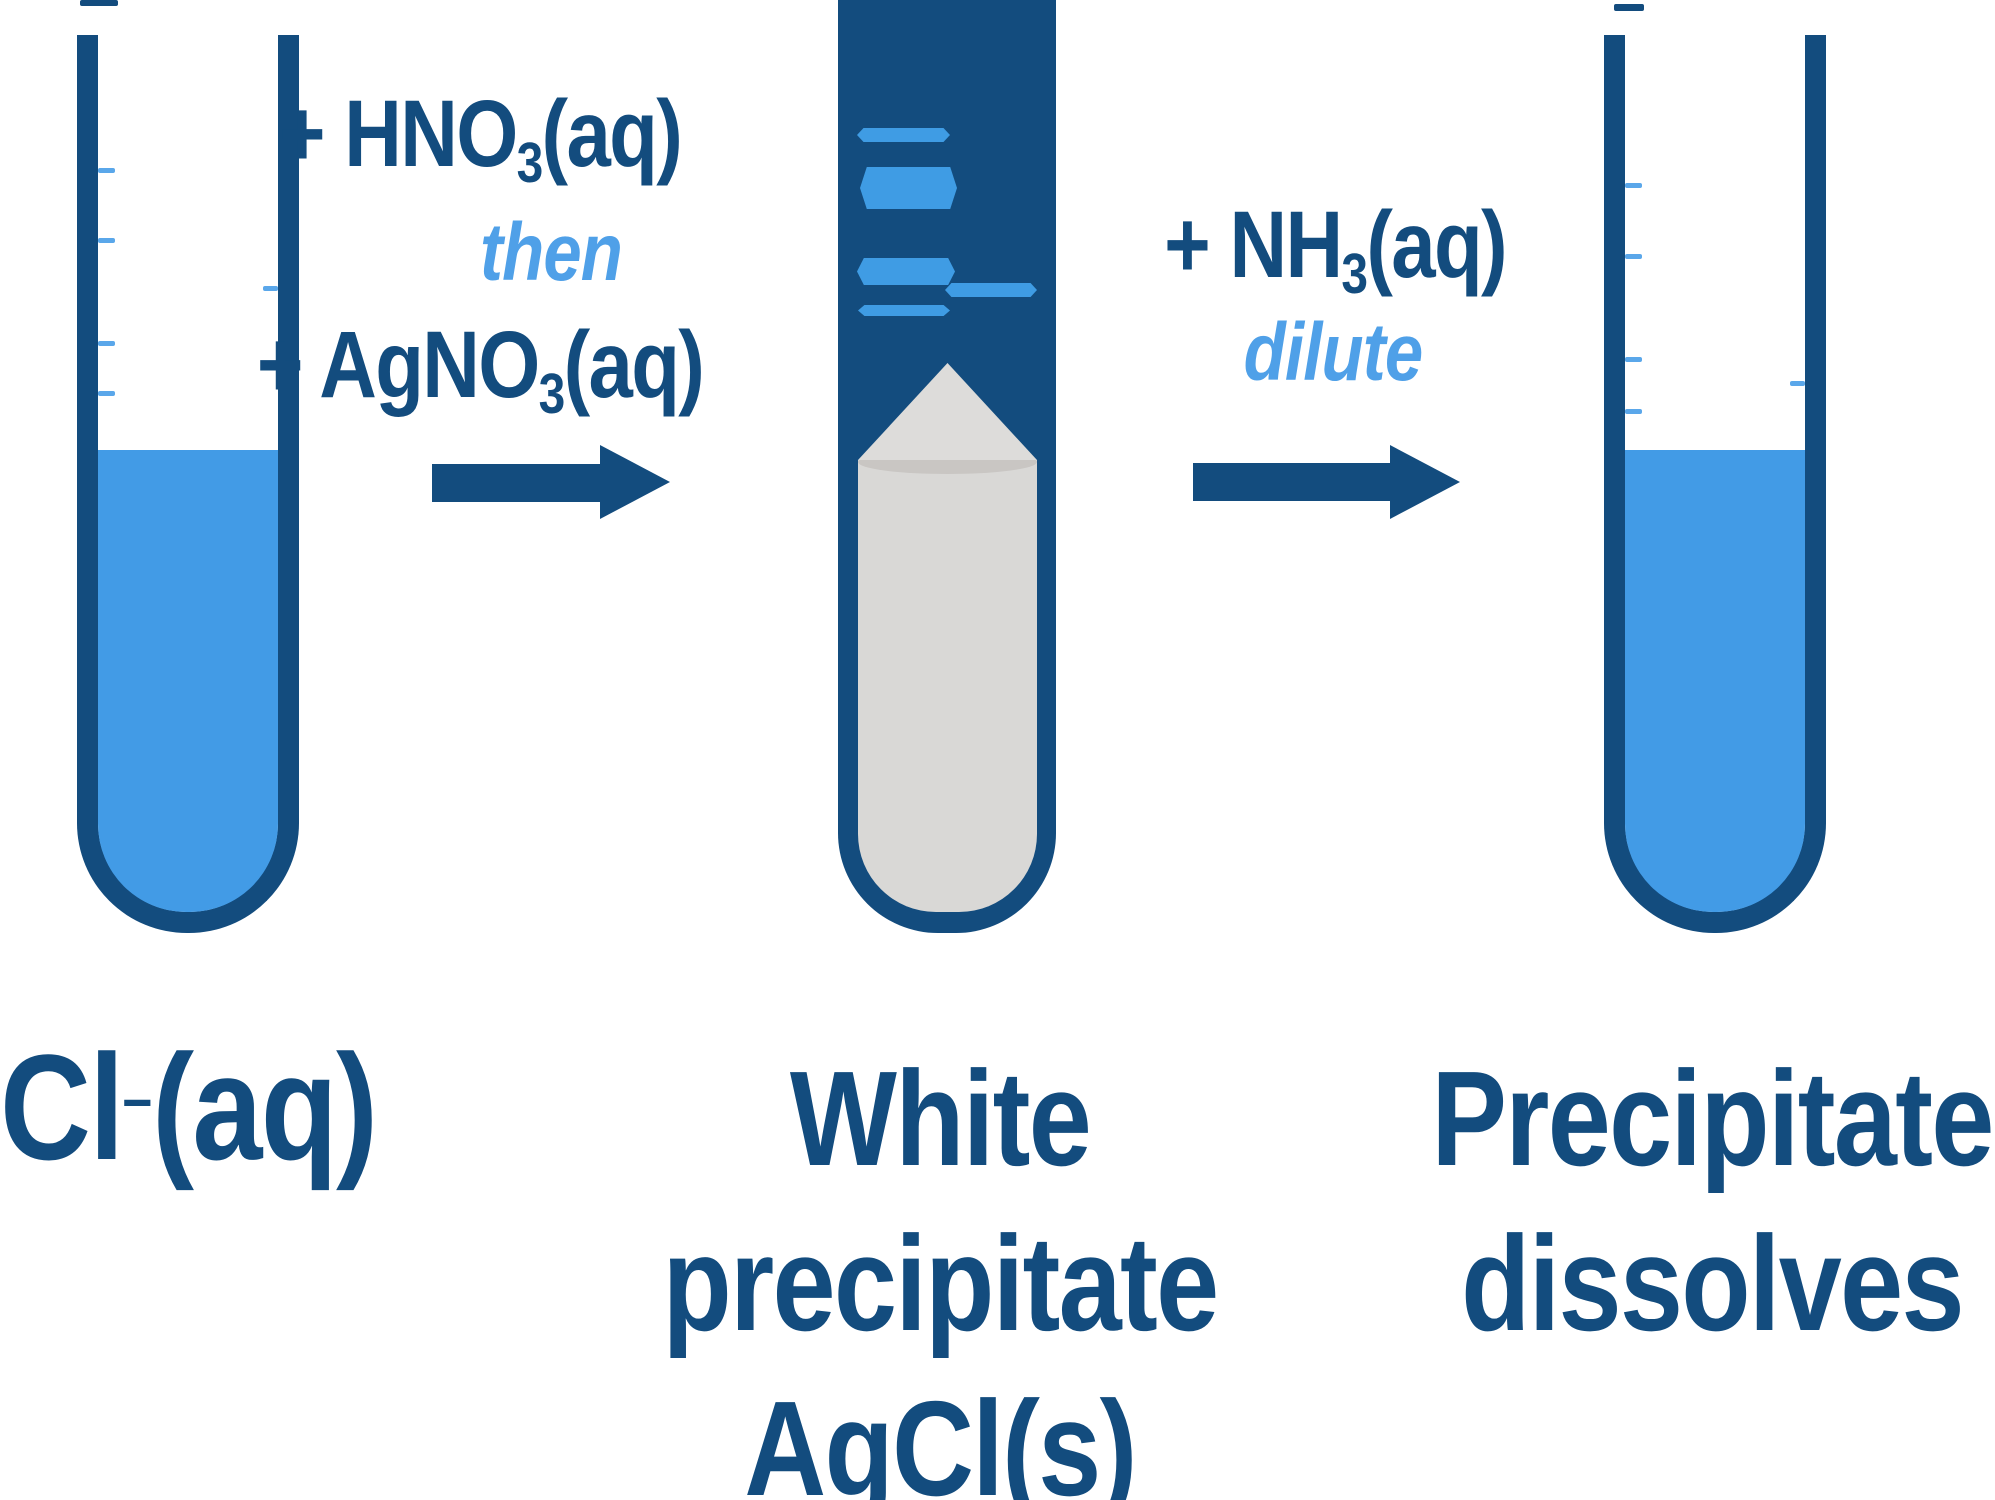  I want to click on reagent-nh3-label: + NH3(aq), so click(1336, 252).